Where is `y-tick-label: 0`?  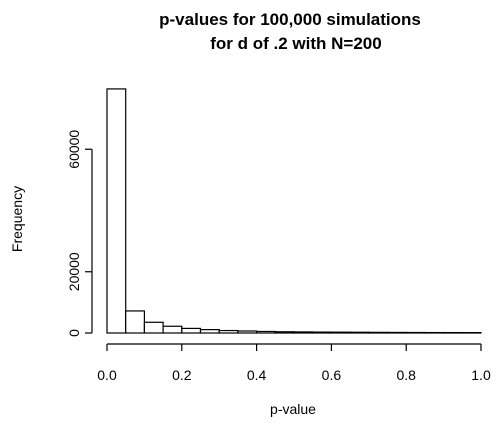 y-tick-label: 0 is located at coordinates (74, 333).